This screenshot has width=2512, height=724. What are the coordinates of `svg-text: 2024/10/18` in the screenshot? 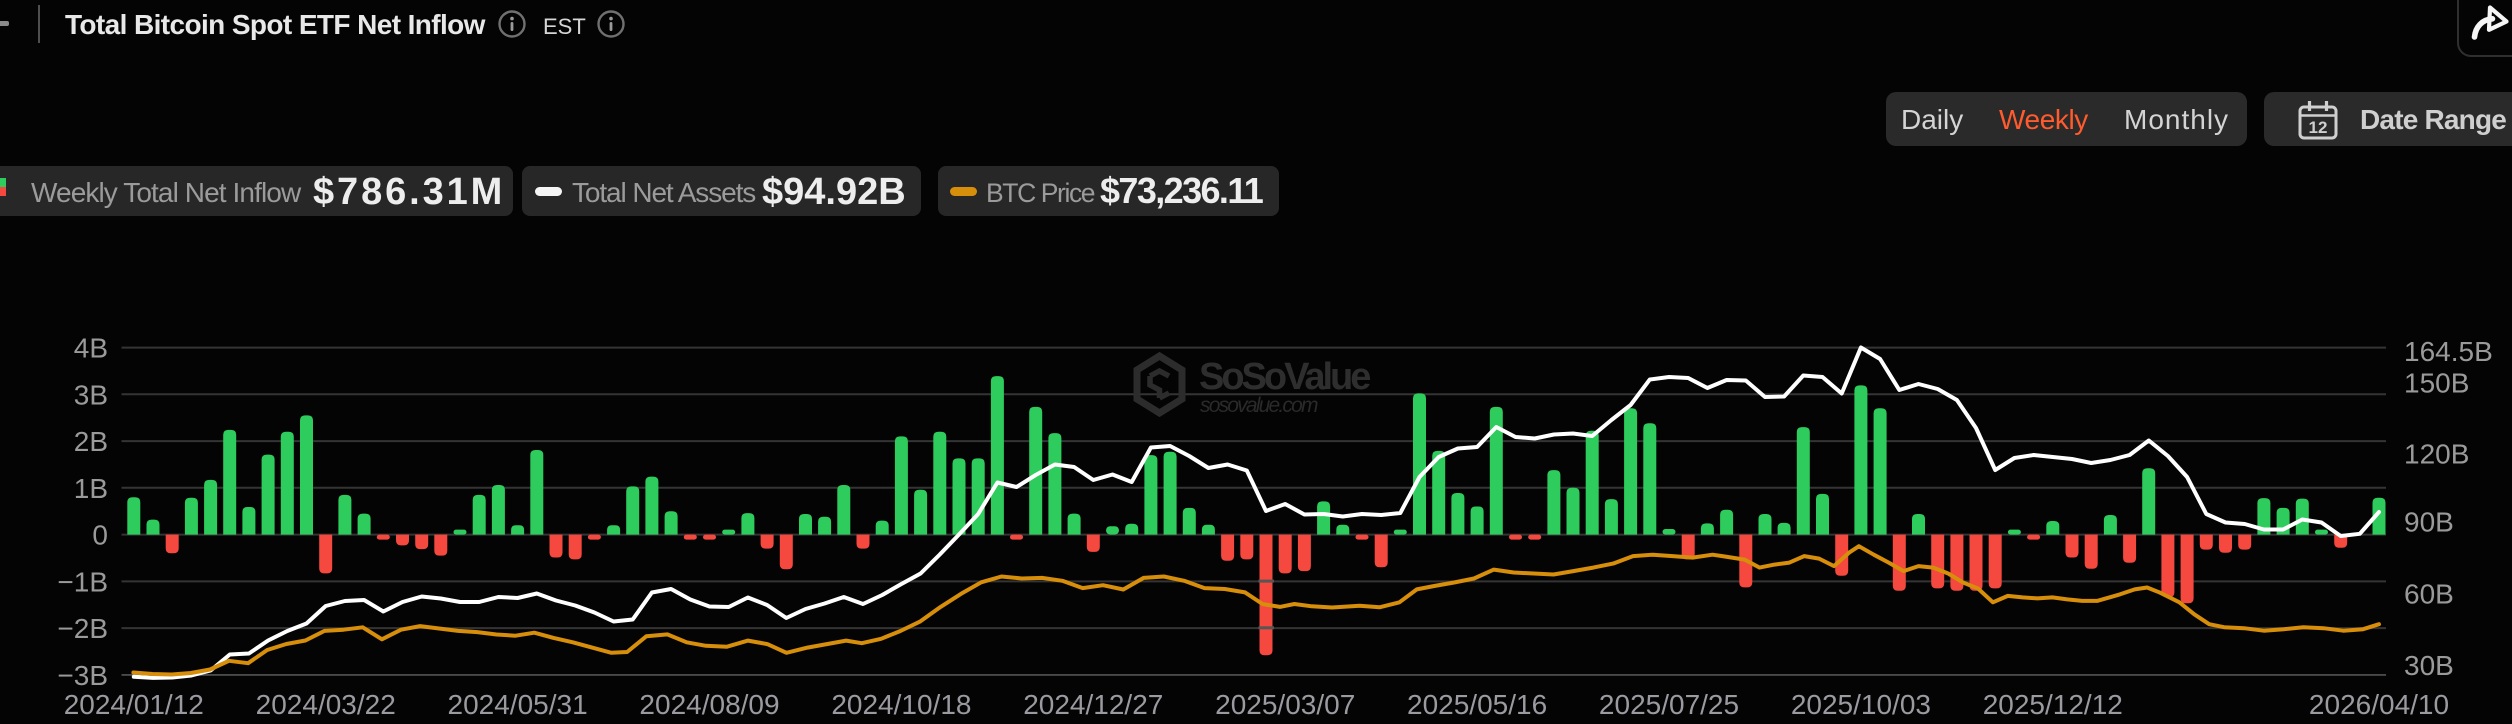 It's located at (901, 704).